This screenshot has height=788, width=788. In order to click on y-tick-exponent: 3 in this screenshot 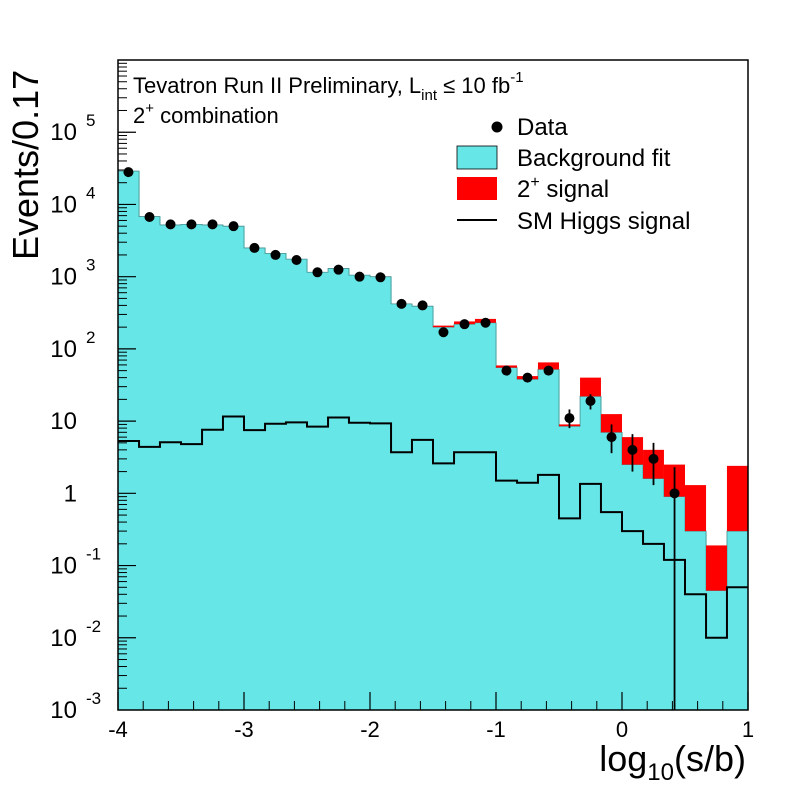, I will do `click(90, 265)`.